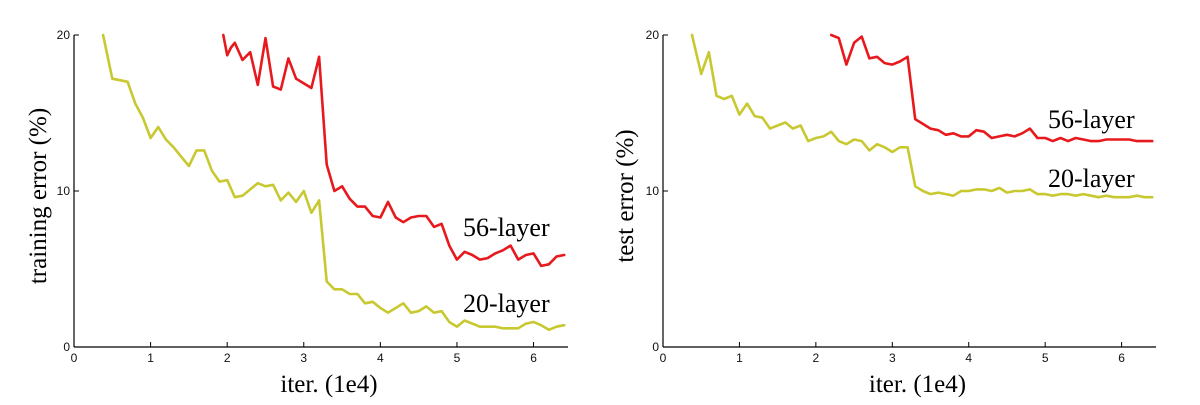 The height and width of the screenshot is (405, 1200). I want to click on series-line-56-layer, so click(991, 88).